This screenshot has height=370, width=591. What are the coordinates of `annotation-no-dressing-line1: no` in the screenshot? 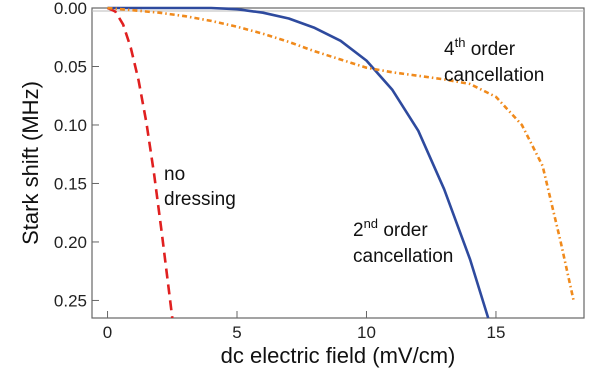 It's located at (174, 174).